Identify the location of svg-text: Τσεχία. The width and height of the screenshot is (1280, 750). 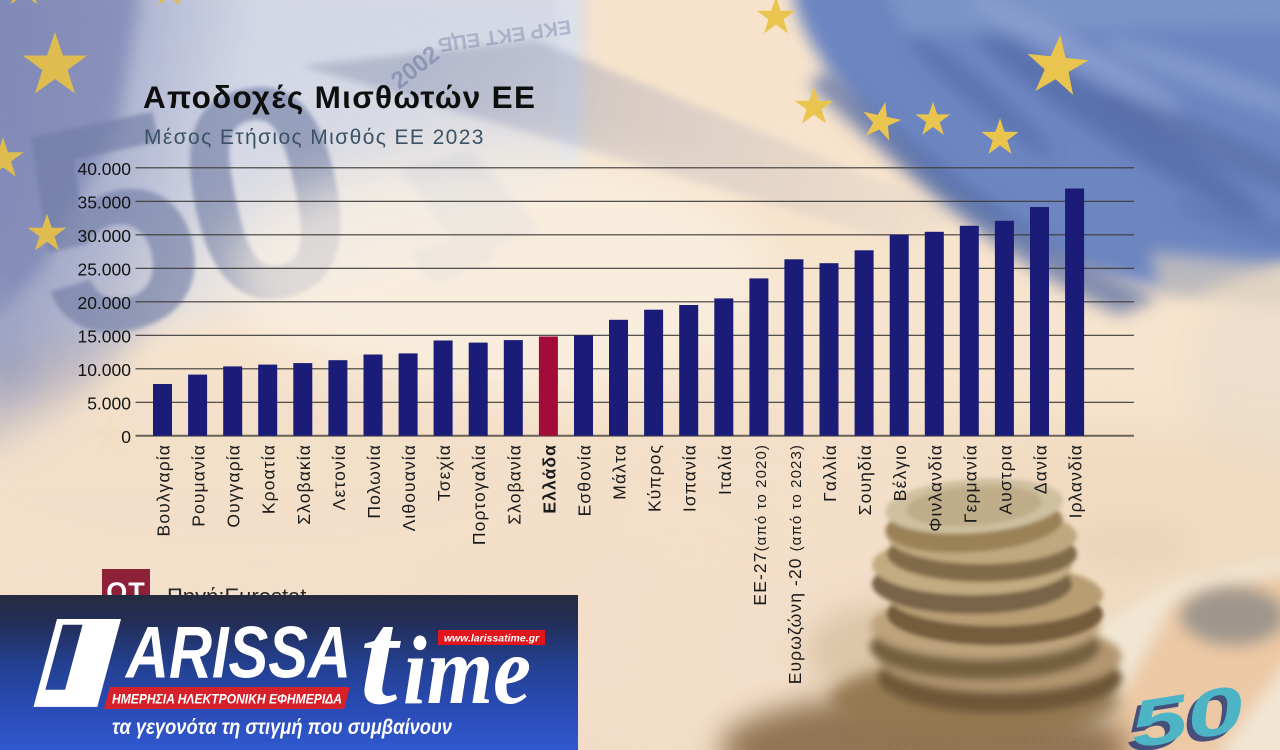
(444, 472).